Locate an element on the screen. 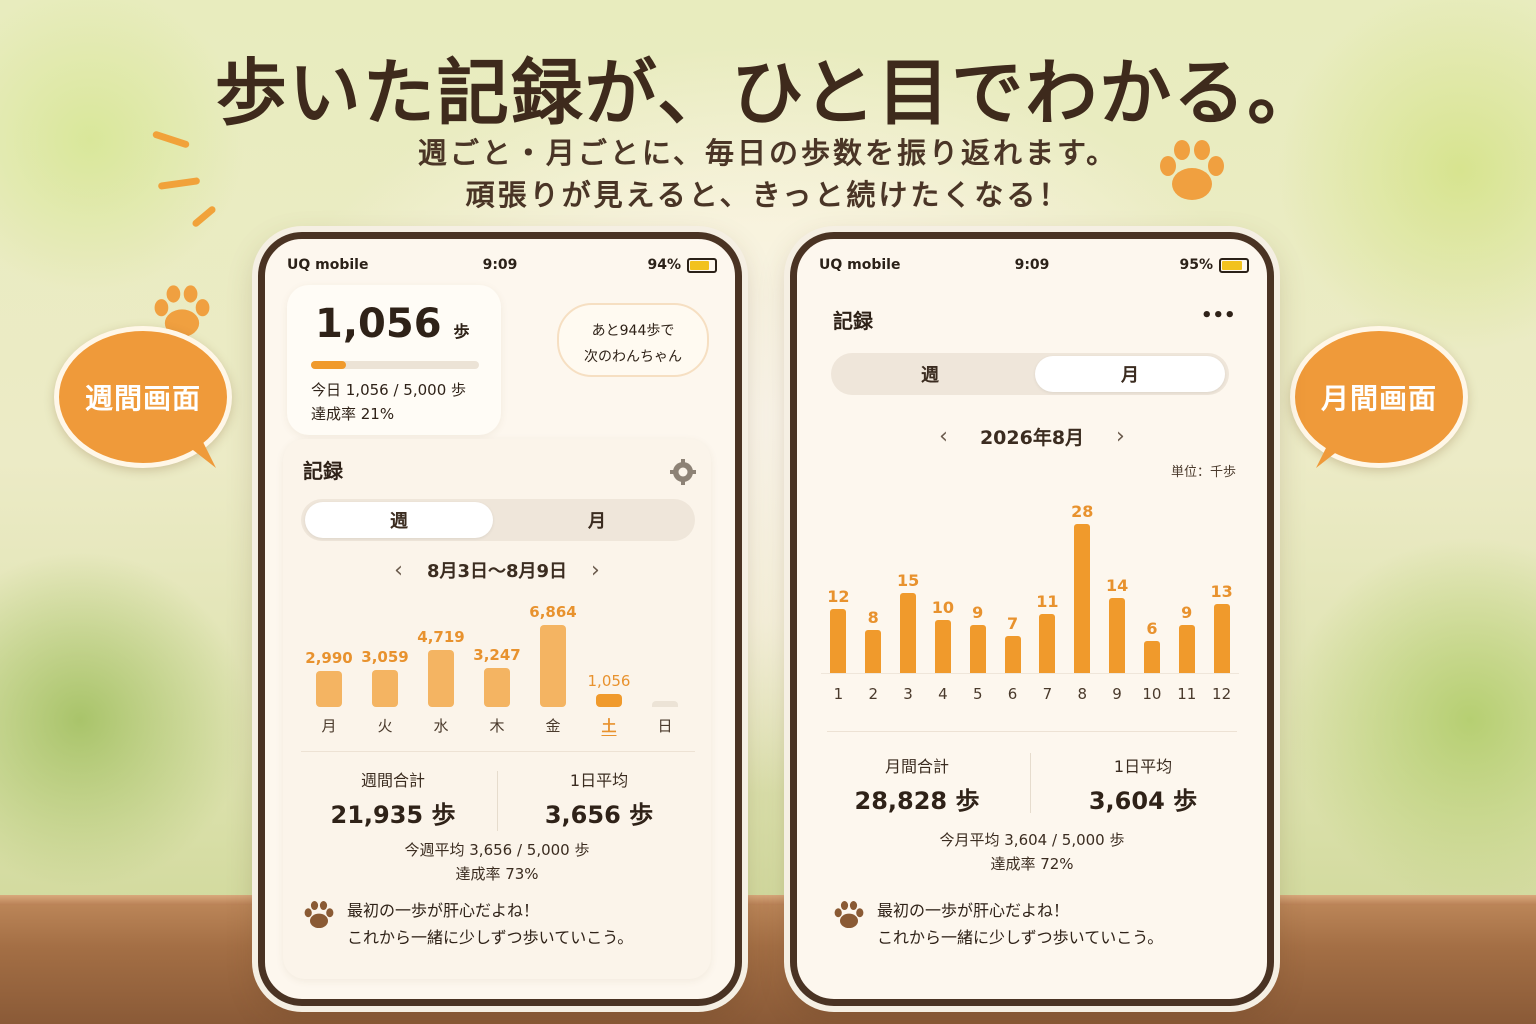  day-axis-label: 11 is located at coordinates (1187, 694).